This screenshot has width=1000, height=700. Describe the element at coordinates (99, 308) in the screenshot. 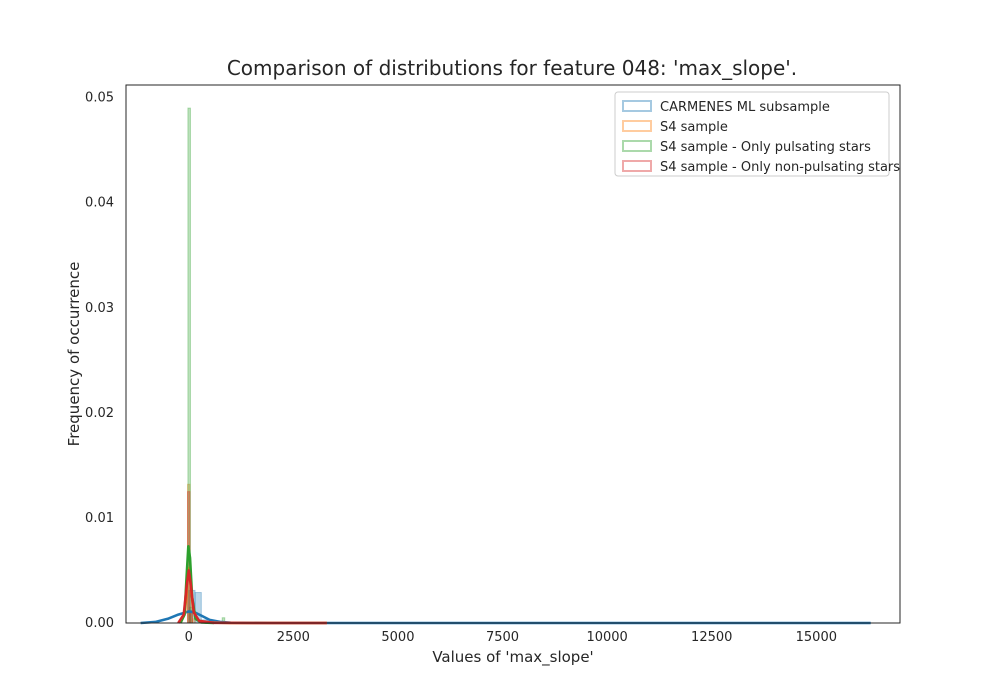

I see `y-tick-label: 0.03` at that location.